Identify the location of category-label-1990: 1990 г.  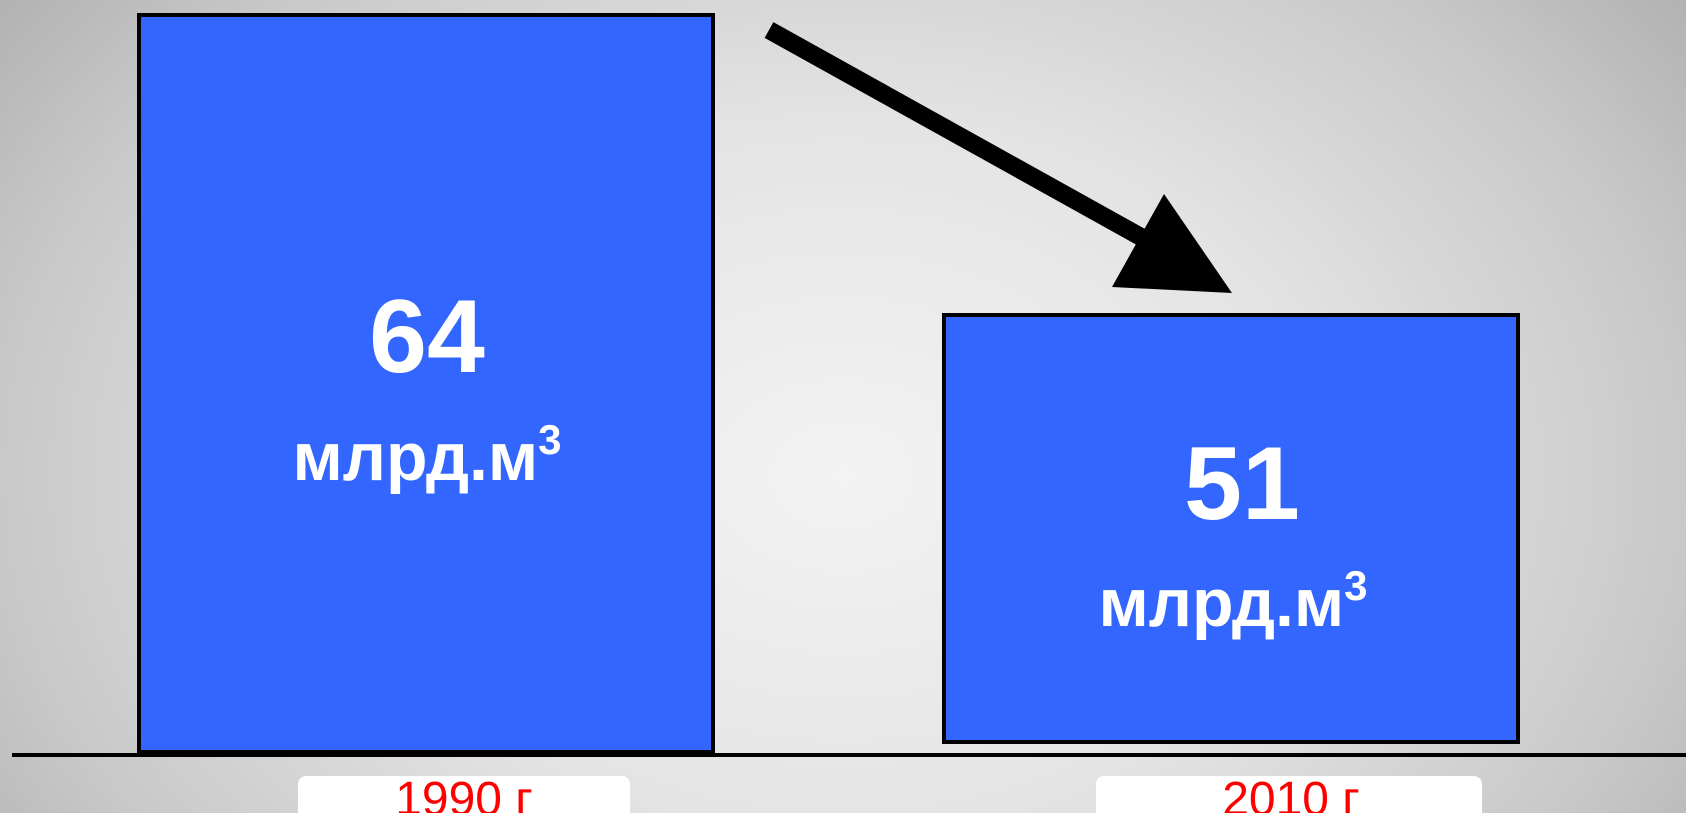
(464, 796).